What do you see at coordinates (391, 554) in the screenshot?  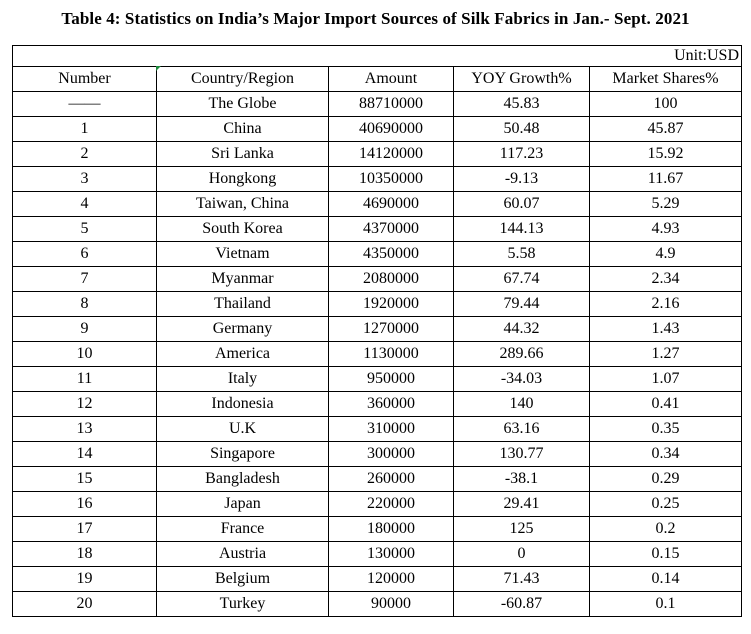 I see `cell-amount: 130000` at bounding box center [391, 554].